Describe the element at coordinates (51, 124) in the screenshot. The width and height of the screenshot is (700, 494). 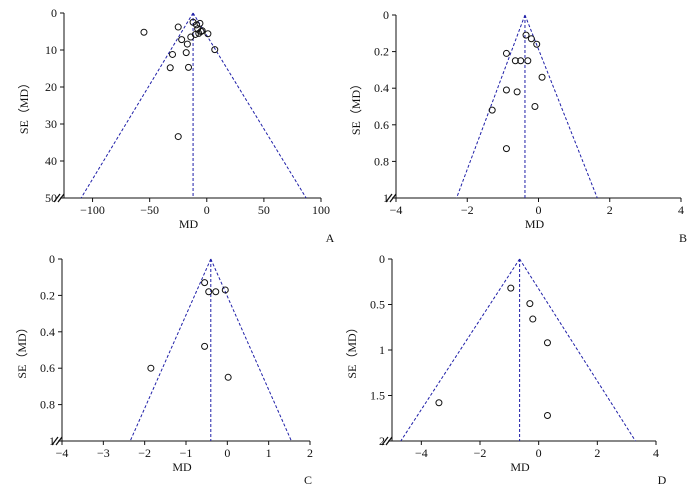
I see `y-tick-label: 30` at that location.